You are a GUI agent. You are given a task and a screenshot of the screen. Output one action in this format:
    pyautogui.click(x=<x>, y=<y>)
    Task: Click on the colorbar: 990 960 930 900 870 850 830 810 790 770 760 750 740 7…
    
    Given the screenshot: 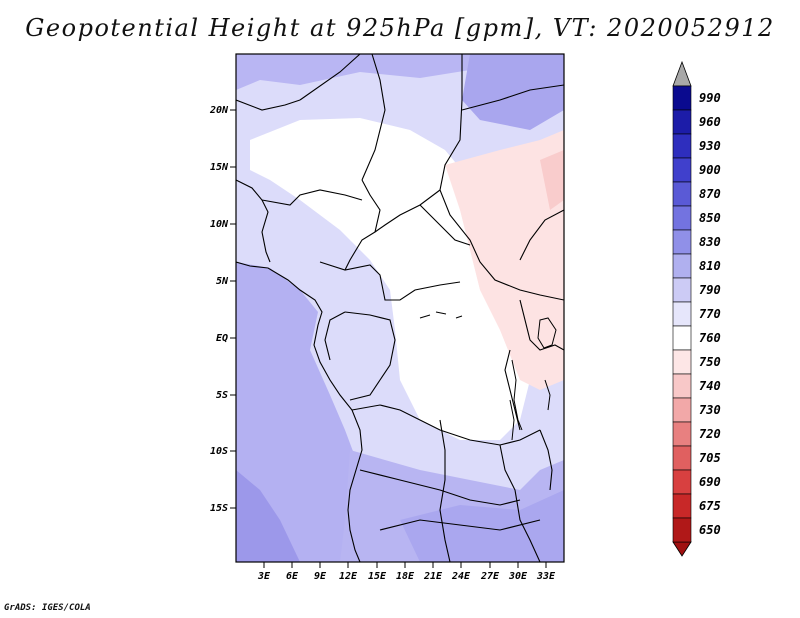 What is the action you would take?
    pyautogui.click(x=696, y=308)
    